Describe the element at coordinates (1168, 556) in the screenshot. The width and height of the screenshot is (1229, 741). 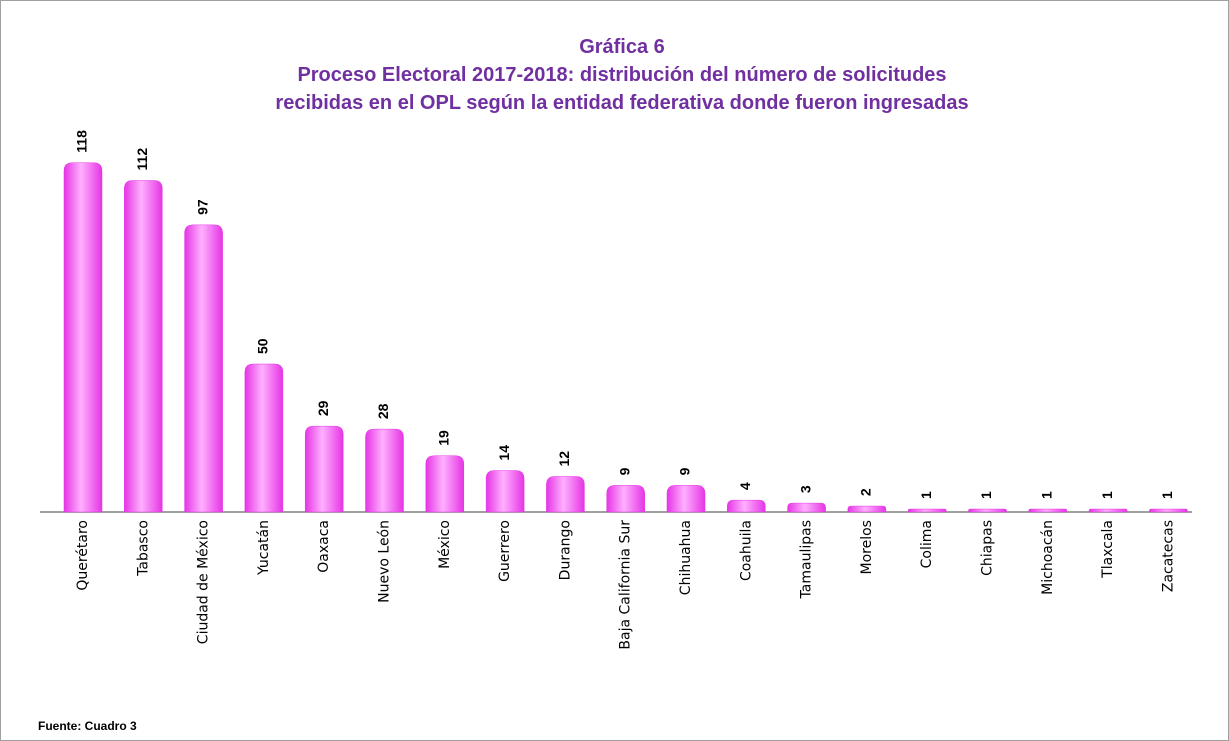
I see `x-tick-label: Zacatecas` at that location.